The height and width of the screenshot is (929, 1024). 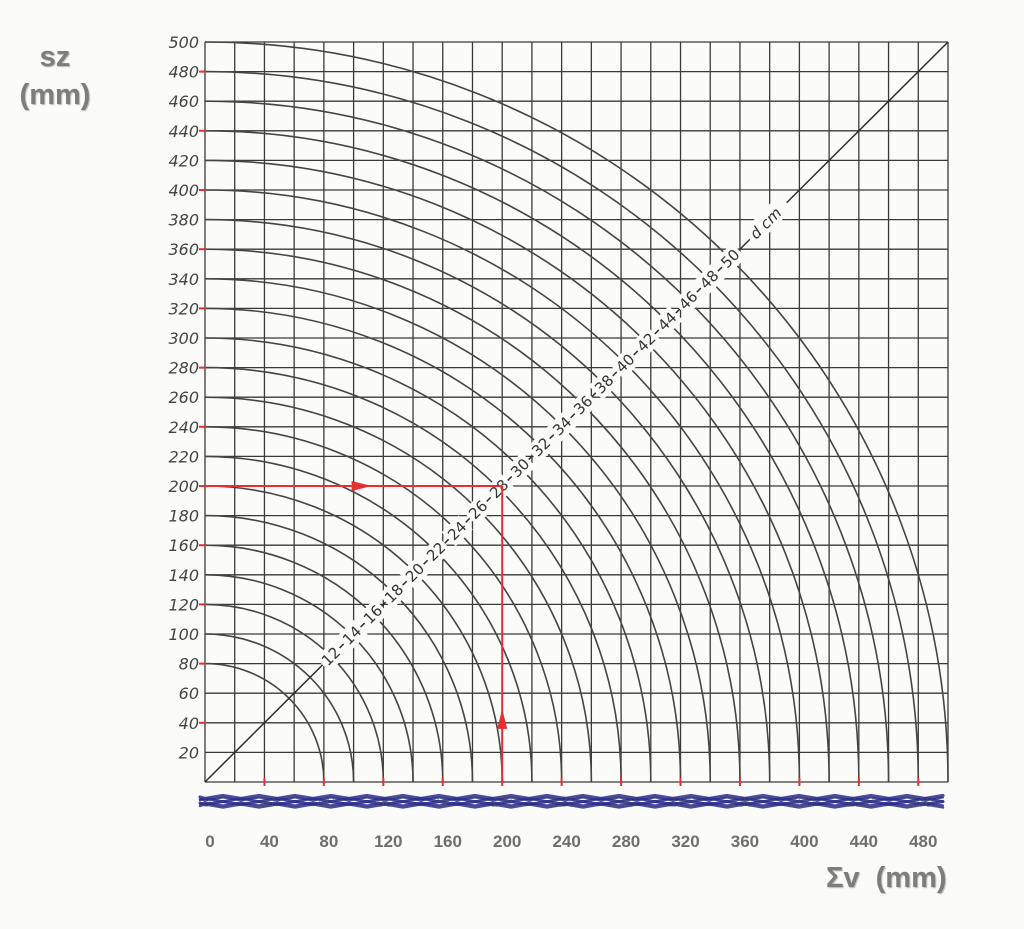 I want to click on x-tick-labels: 0 40 80 120 160 200 240 280 320 360 400 440 480, so click(x=571, y=841).